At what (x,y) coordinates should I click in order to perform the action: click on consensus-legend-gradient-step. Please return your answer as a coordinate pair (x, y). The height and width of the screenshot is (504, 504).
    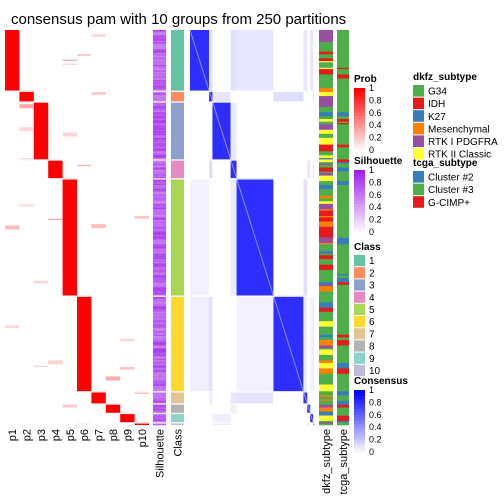
    Looking at the image, I should click on (359, 423).